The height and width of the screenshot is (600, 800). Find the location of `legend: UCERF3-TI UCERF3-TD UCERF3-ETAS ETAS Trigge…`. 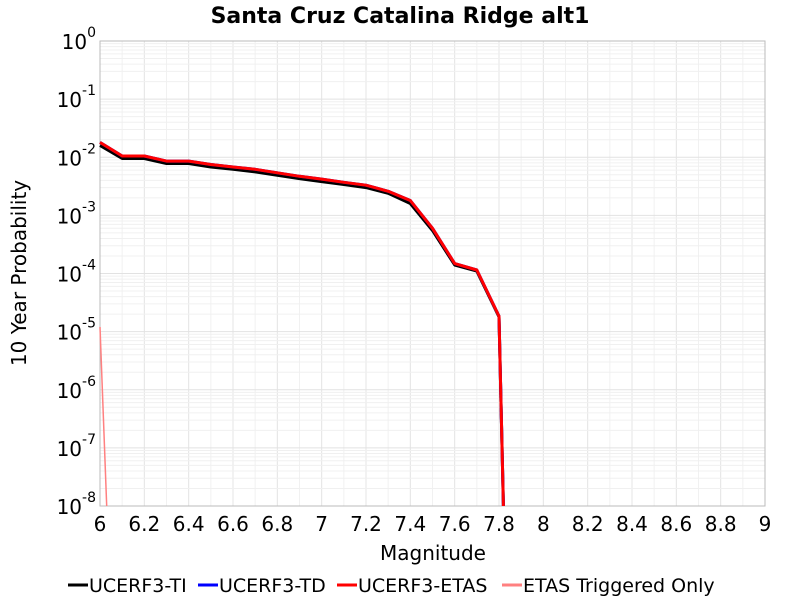

legend: UCERF3-TI UCERF3-TD UCERF3-ETAS ETAS Trigge… is located at coordinates (391, 586).